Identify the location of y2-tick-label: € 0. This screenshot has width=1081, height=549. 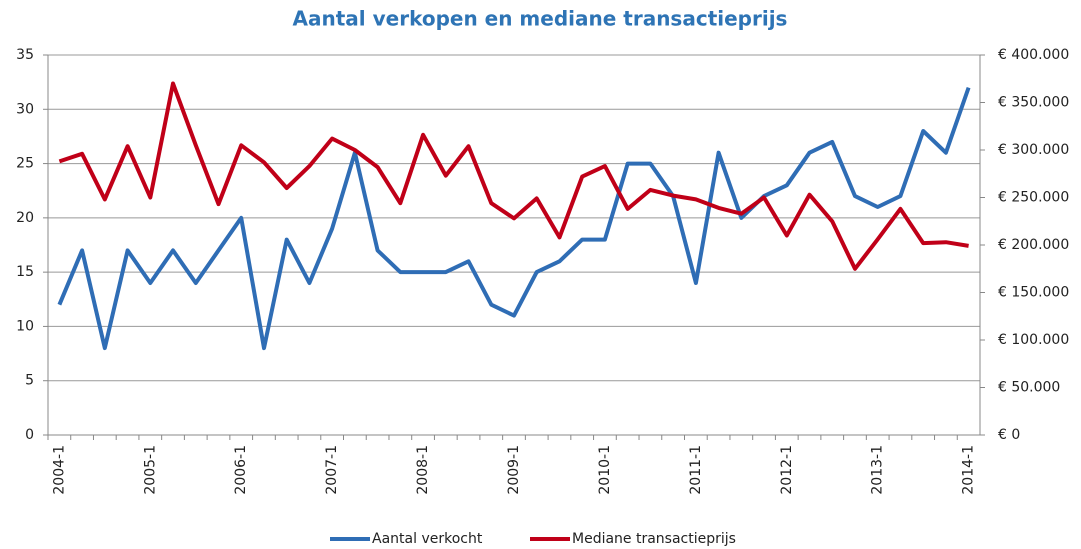
(1009, 435).